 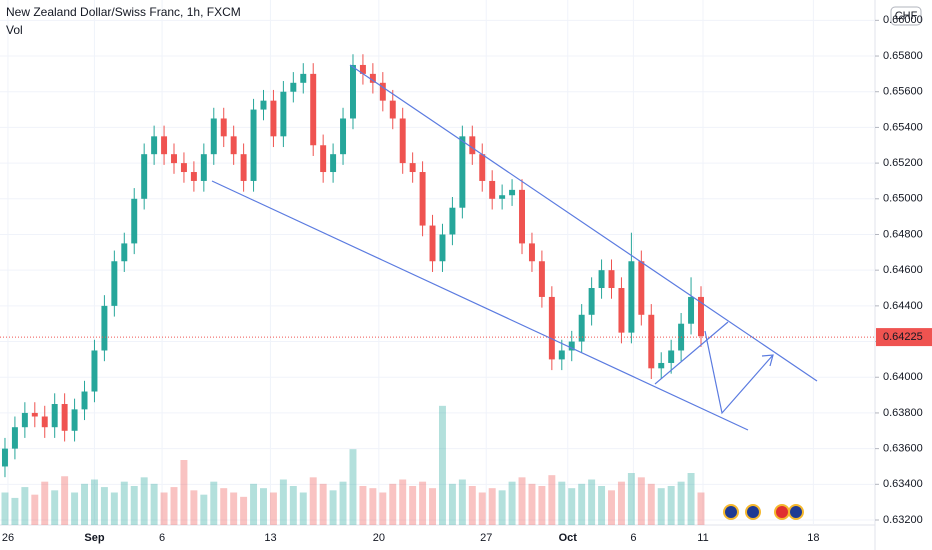 I want to click on chart-title: New Zealand Dollar/Swiss Franc, 1h, FXCM, so click(x=123, y=12).